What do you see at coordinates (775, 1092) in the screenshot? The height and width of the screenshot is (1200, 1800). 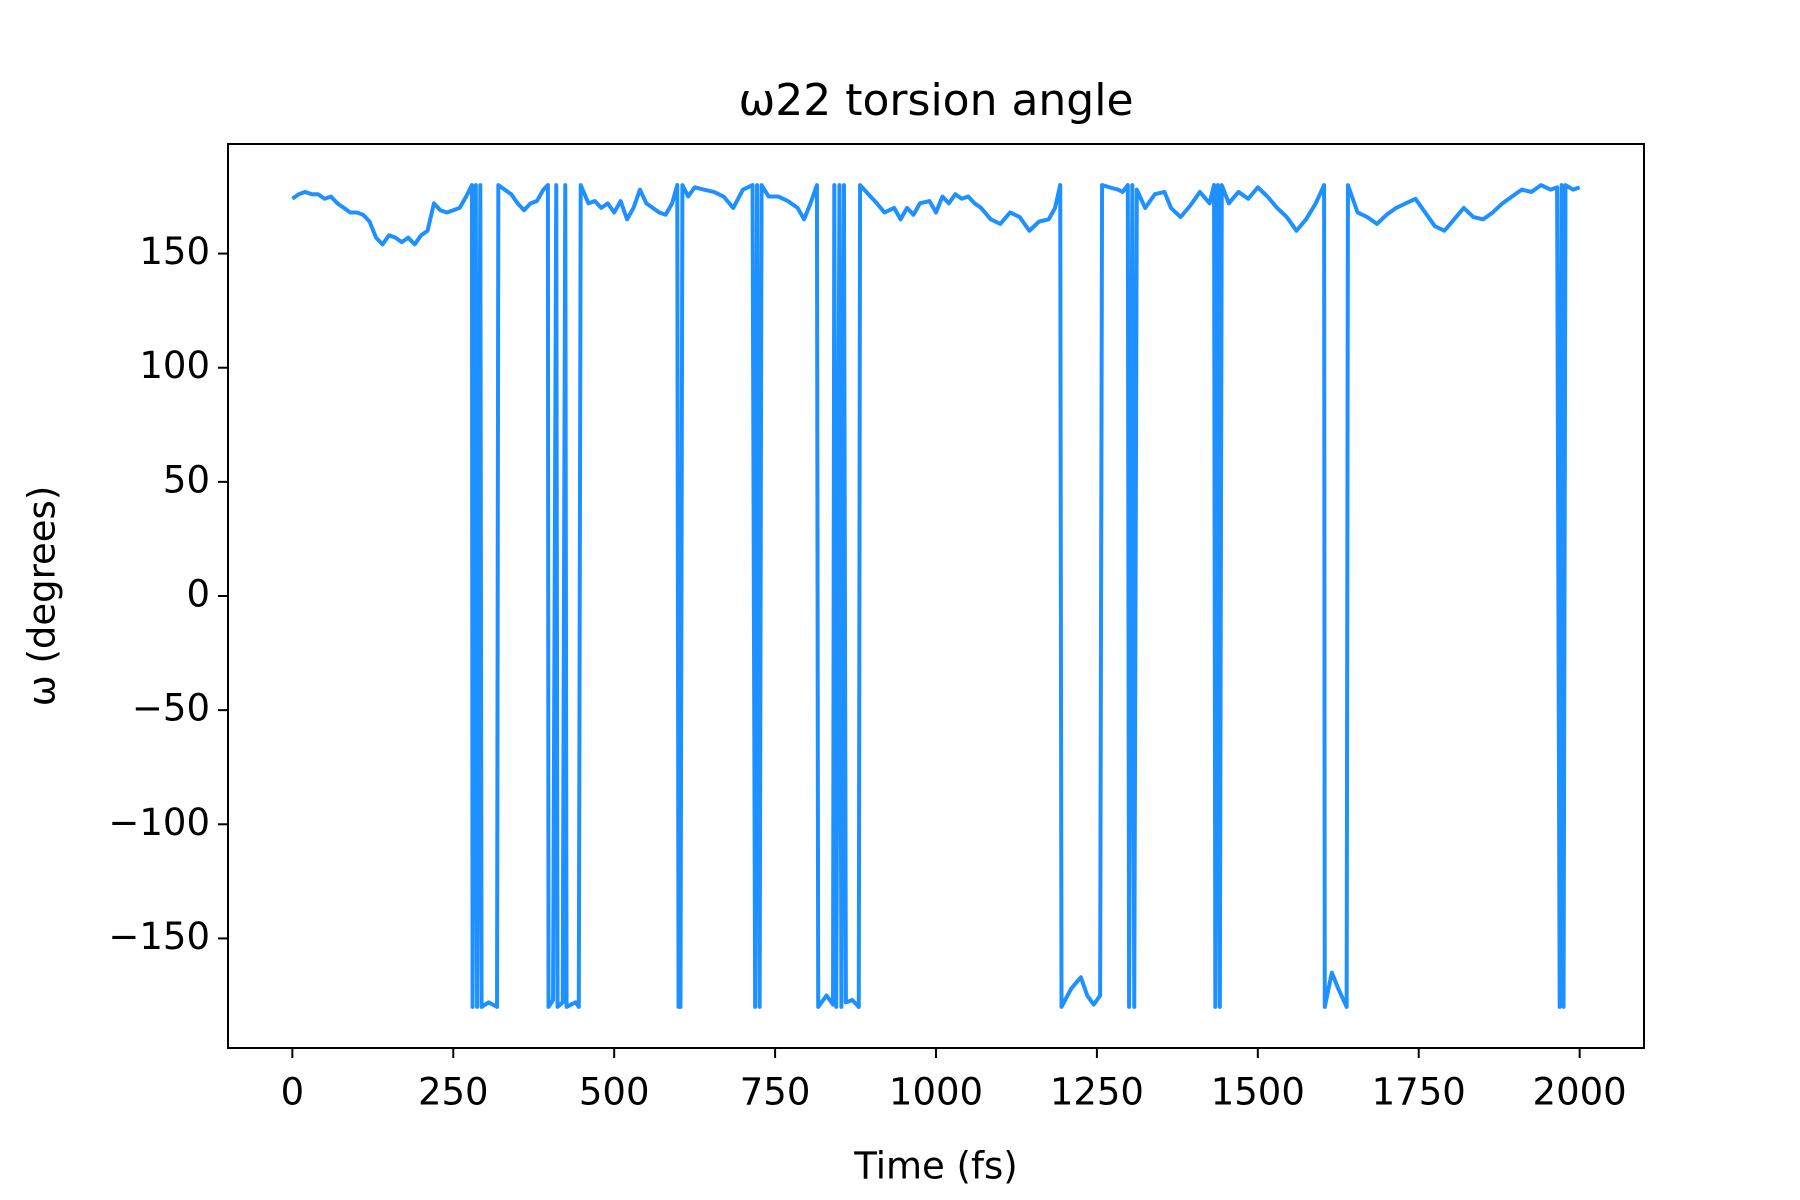 I see `x-tick-label: 750` at bounding box center [775, 1092].